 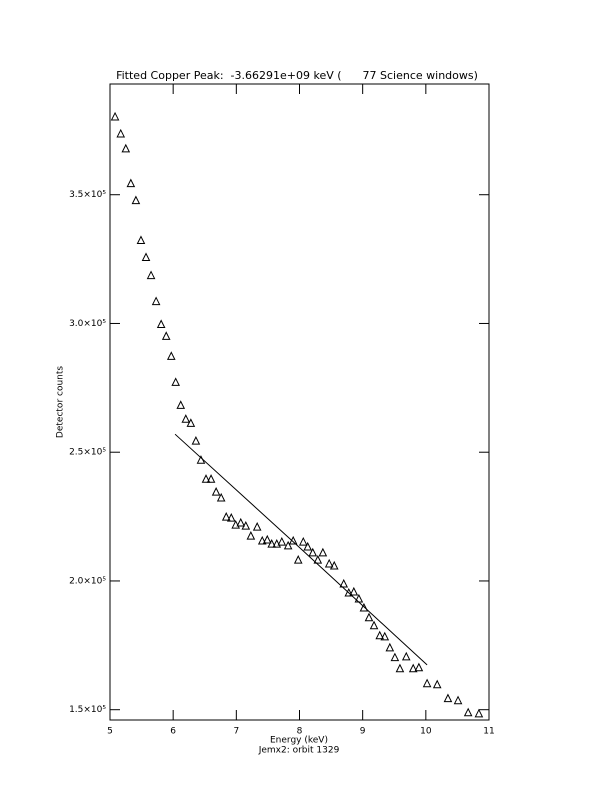 I want to click on footnote: Jemx2: orbit 1329, so click(x=299, y=751).